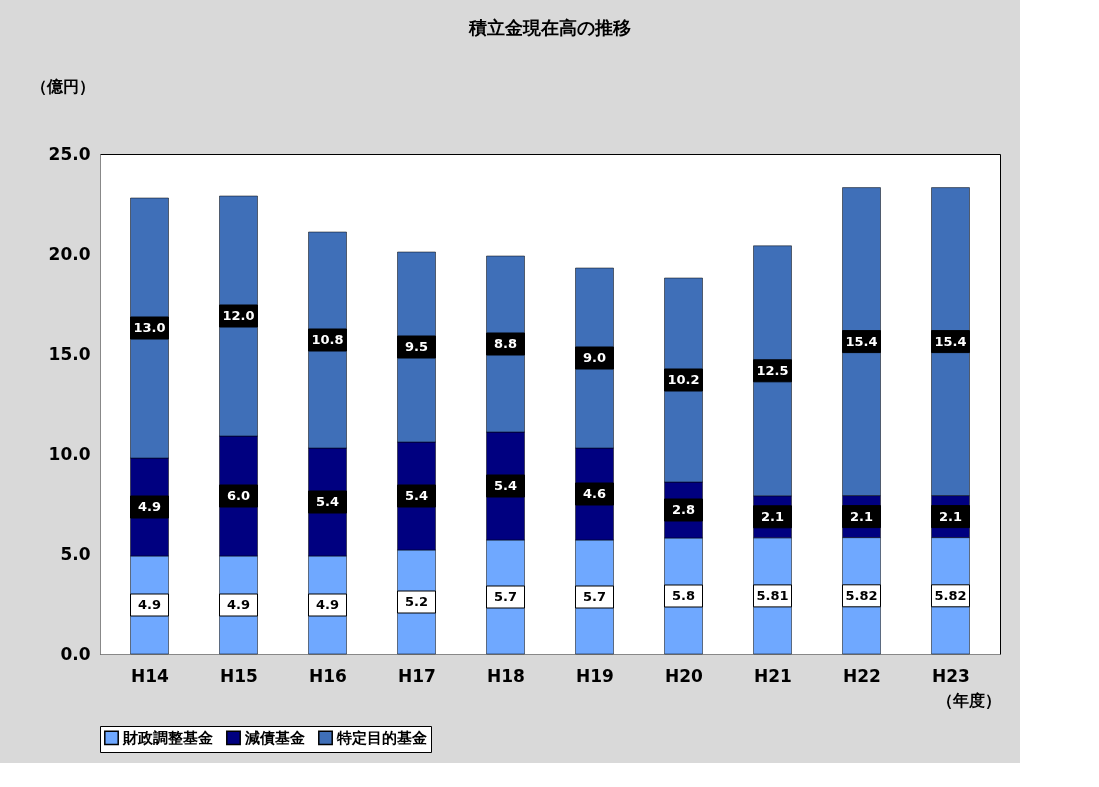 The height and width of the screenshot is (787, 1099). Describe the element at coordinates (772, 370) in the screenshot. I see `data-label: 12.5` at that location.